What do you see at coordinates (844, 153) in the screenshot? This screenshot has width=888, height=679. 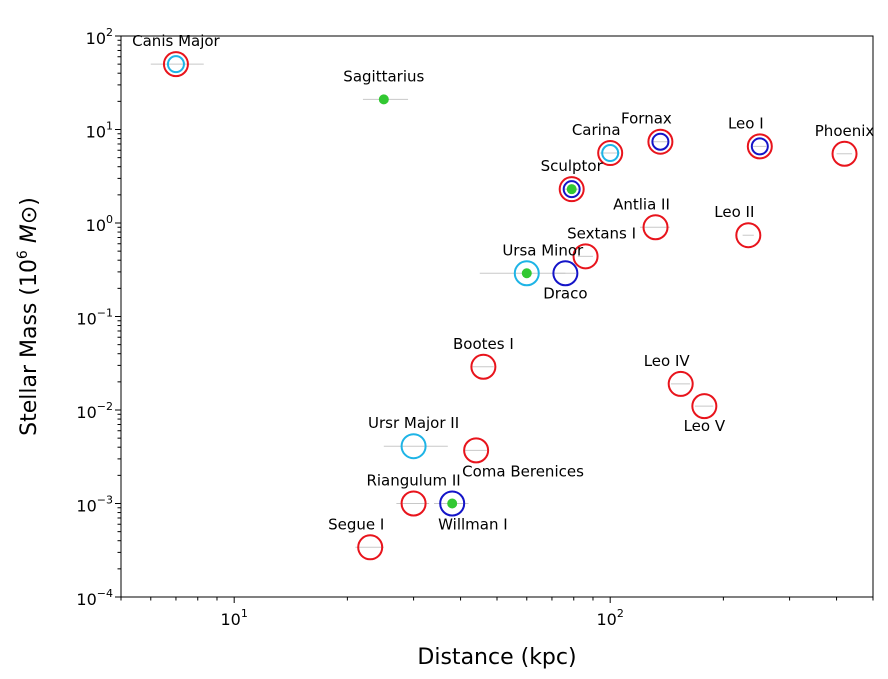 I see `marker-ring-red-phoenix` at bounding box center [844, 153].